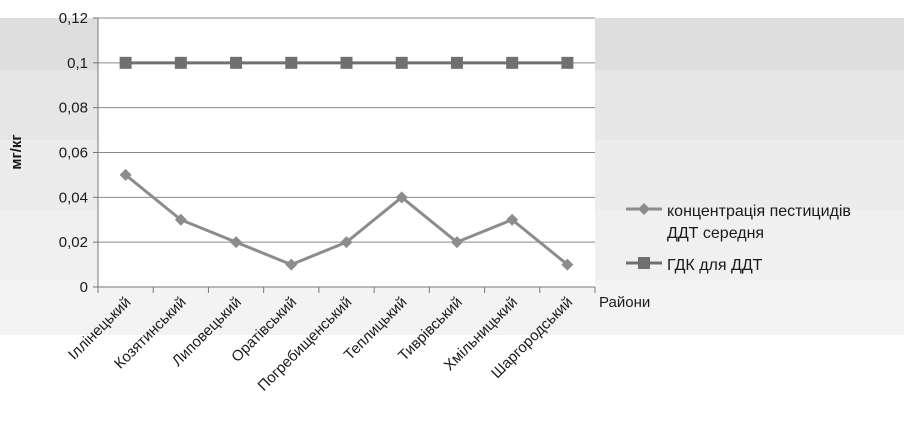  I want to click on y-tick-label: 0,12, so click(73, 18).